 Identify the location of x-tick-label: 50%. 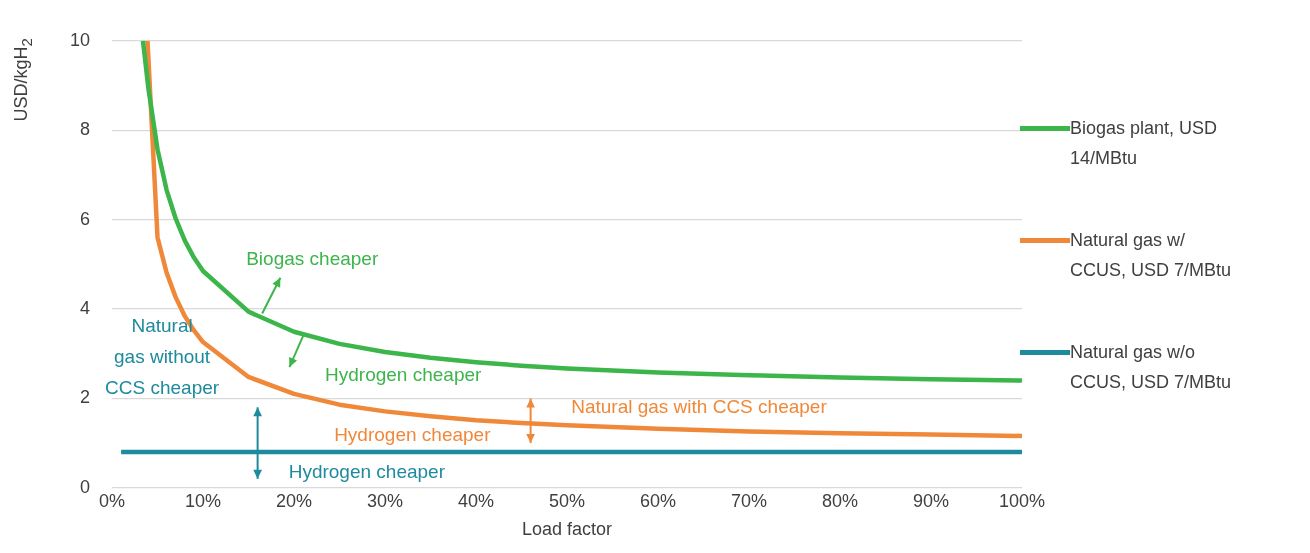
(567, 500).